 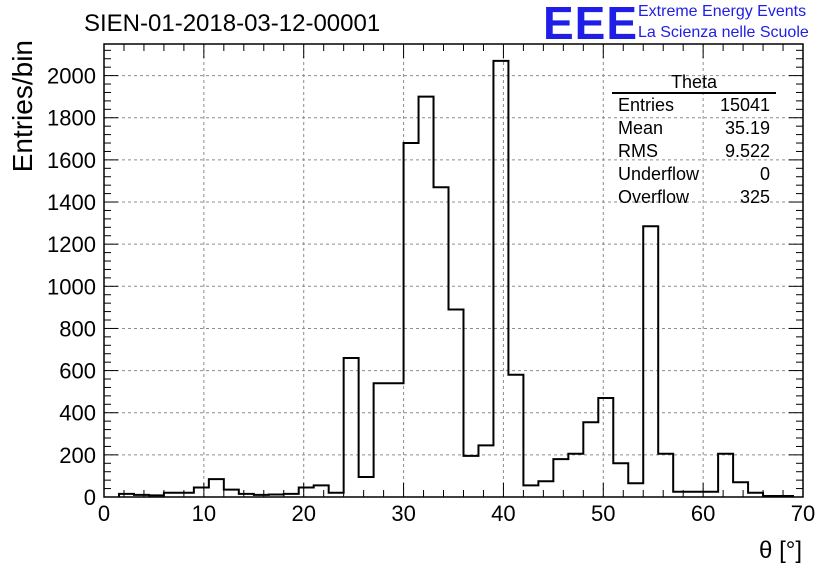 What do you see at coordinates (659, 174) in the screenshot?
I see `stats-label: Underflow` at bounding box center [659, 174].